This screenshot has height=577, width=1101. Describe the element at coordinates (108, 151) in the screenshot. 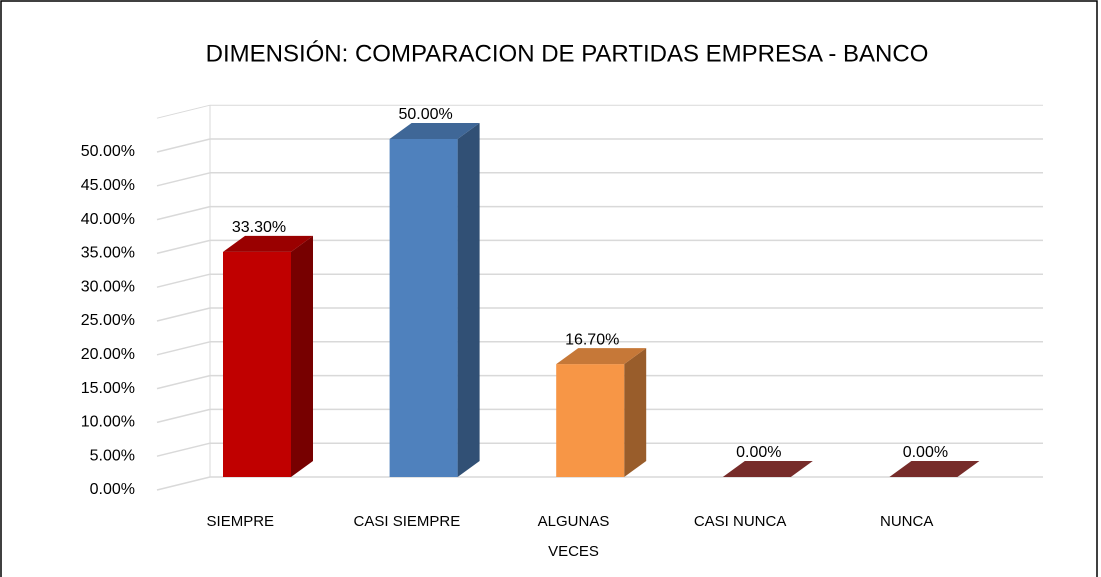

I see `y-tick-label: 50.00%` at that location.